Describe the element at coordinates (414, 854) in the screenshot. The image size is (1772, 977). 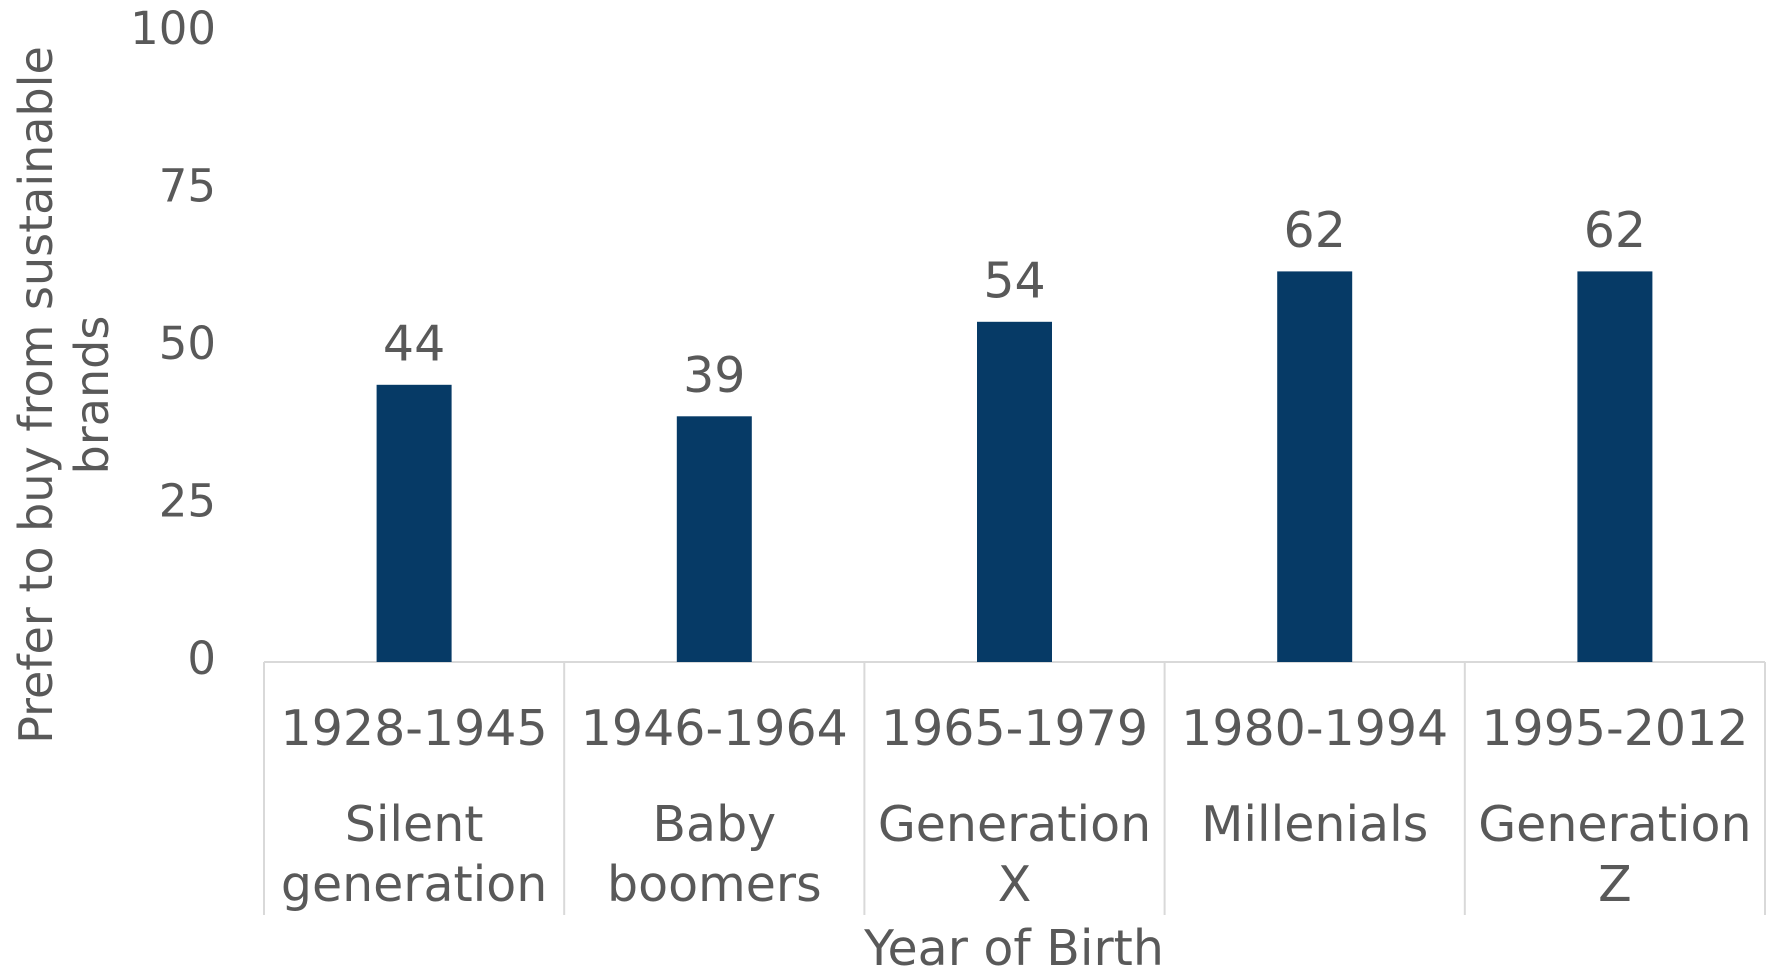
I see `x-group-label: Silent generation` at that location.